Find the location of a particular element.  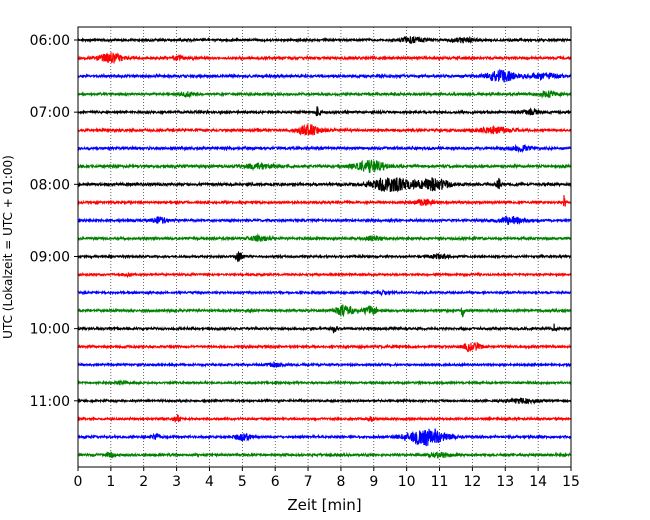

x-tick-label-14: 14 is located at coordinates (538, 482).